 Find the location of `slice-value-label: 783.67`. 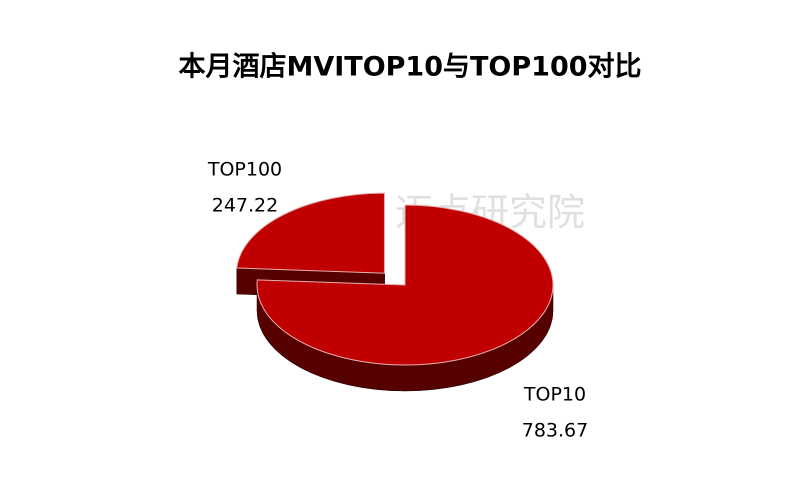

slice-value-label: 783.67 is located at coordinates (555, 431).